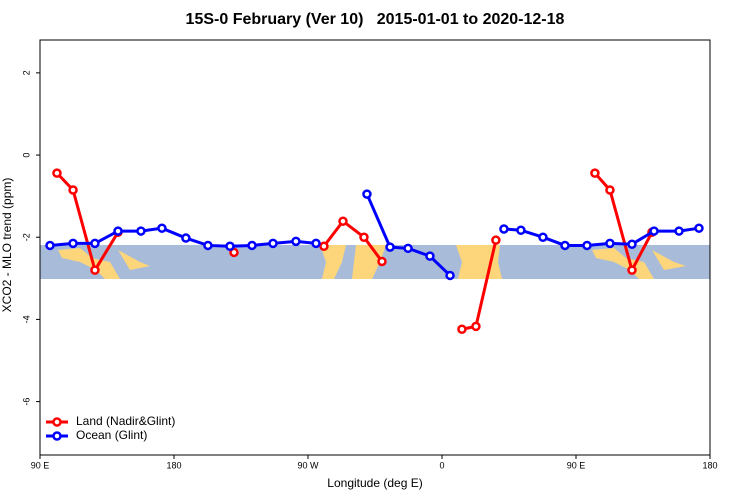 Image resolution: width=750 pixels, height=500 pixels. I want to click on y-tick-label: 2, so click(26, 72).